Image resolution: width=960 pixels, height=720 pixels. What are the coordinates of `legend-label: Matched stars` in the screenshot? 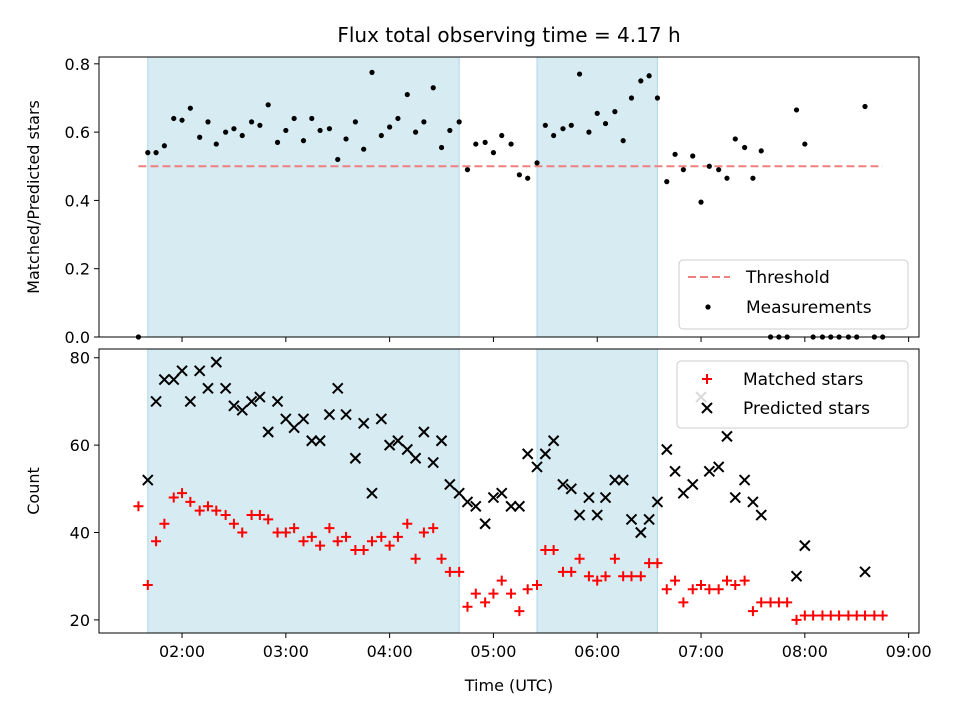 It's located at (803, 380).